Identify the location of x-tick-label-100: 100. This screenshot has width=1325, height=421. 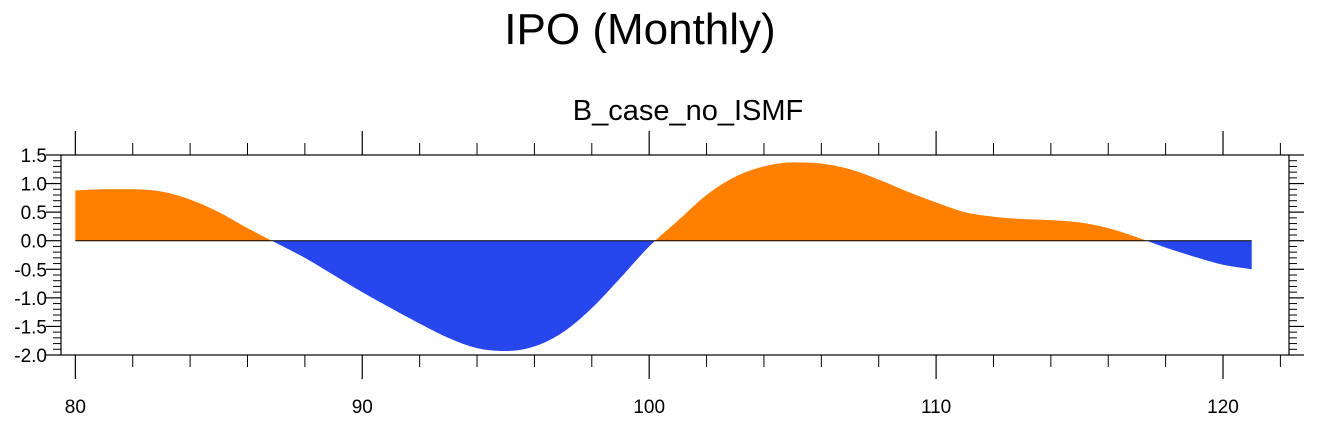
(649, 407).